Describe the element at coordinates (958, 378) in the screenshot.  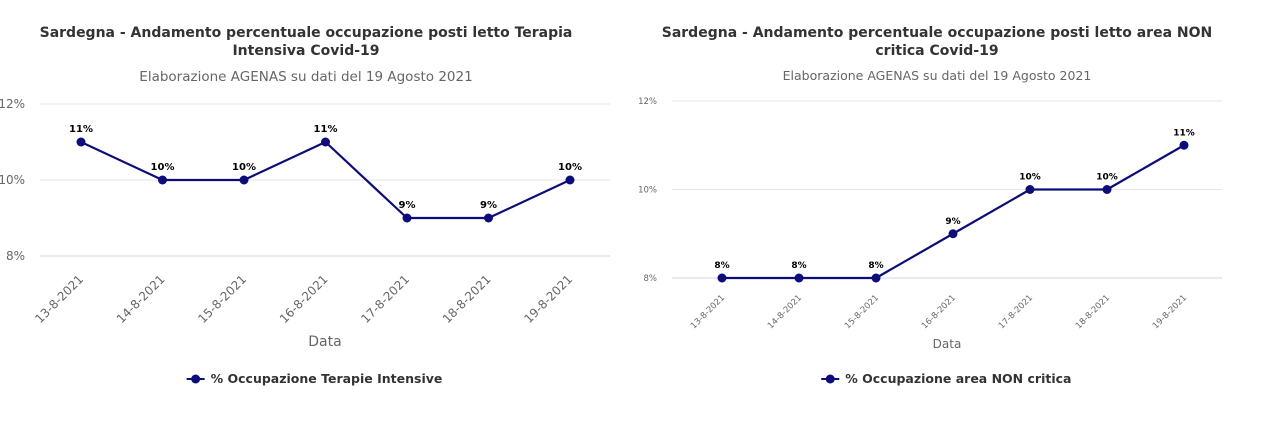
I see `legend-label: % Occupazione area NON critica` at that location.